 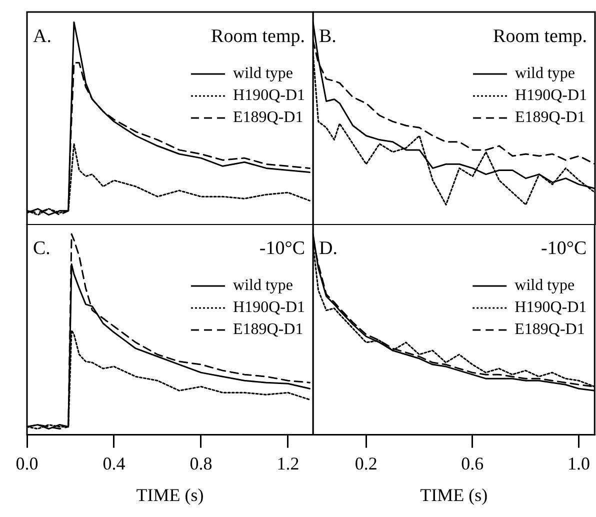 What do you see at coordinates (328, 248) in the screenshot?
I see `annotation: D.` at bounding box center [328, 248].